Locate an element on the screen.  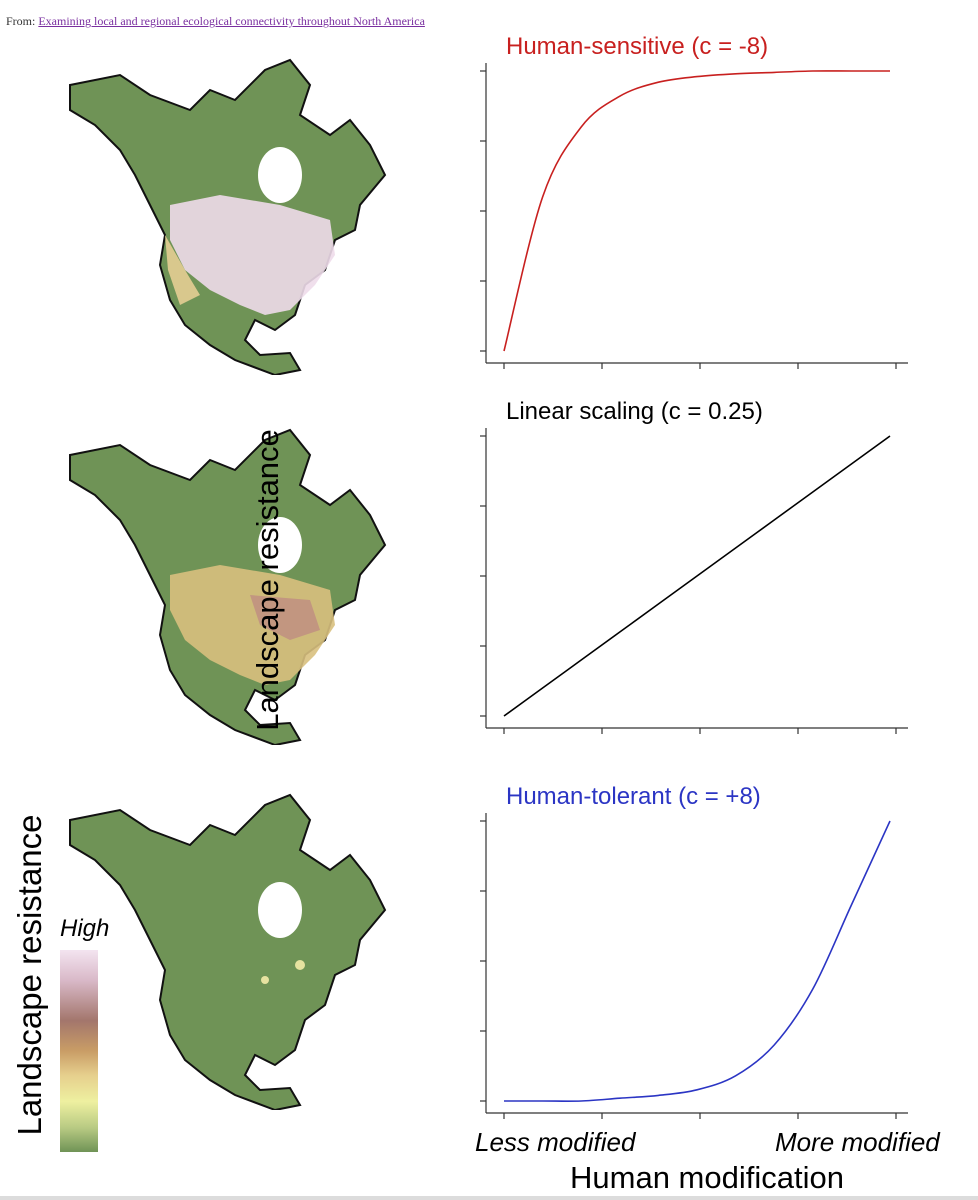
panel-title: Human-tolerant (c = +8) is located at coordinates (633, 796).